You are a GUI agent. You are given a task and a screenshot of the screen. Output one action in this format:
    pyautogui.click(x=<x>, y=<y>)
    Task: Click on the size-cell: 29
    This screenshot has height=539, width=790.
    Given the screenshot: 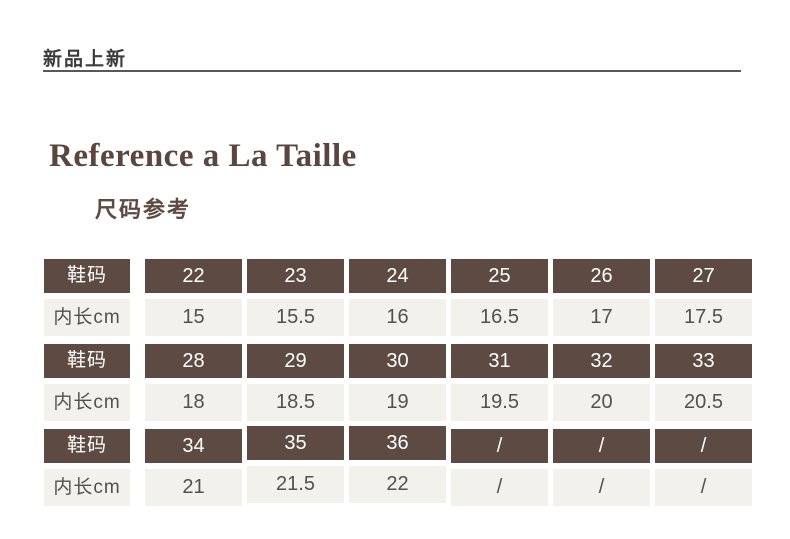 What is the action you would take?
    pyautogui.click(x=295, y=361)
    